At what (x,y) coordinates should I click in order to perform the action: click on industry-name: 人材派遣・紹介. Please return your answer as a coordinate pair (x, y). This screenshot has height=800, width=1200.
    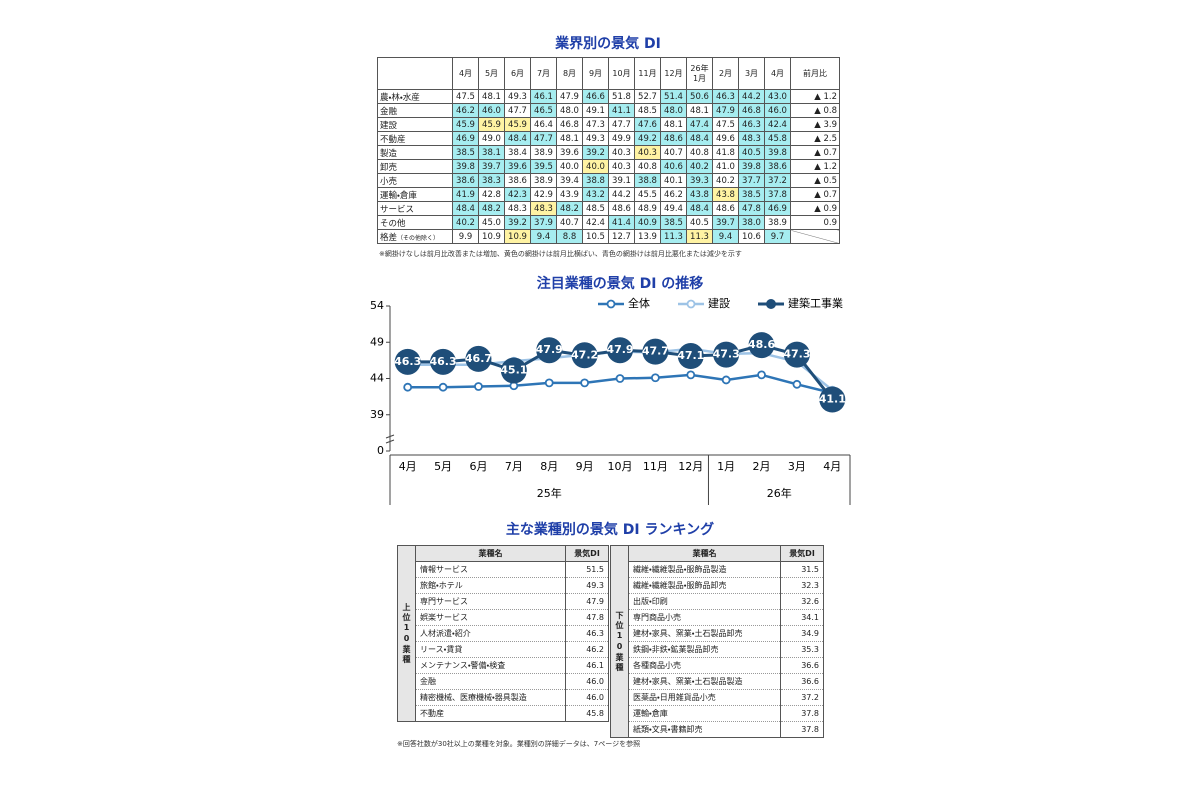
    Looking at the image, I should click on (490, 633).